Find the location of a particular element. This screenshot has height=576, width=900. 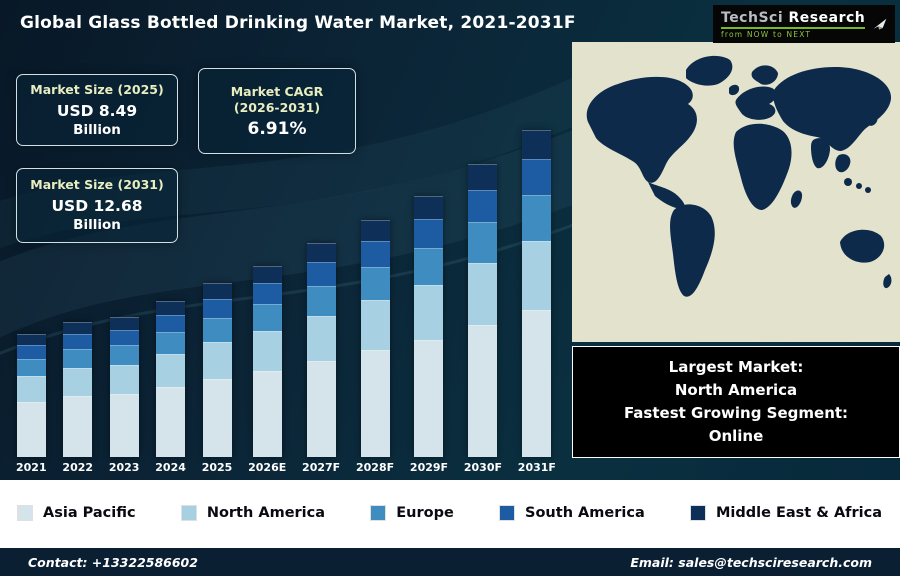

market-size-2025-value: USD 8.49 is located at coordinates (97, 110).